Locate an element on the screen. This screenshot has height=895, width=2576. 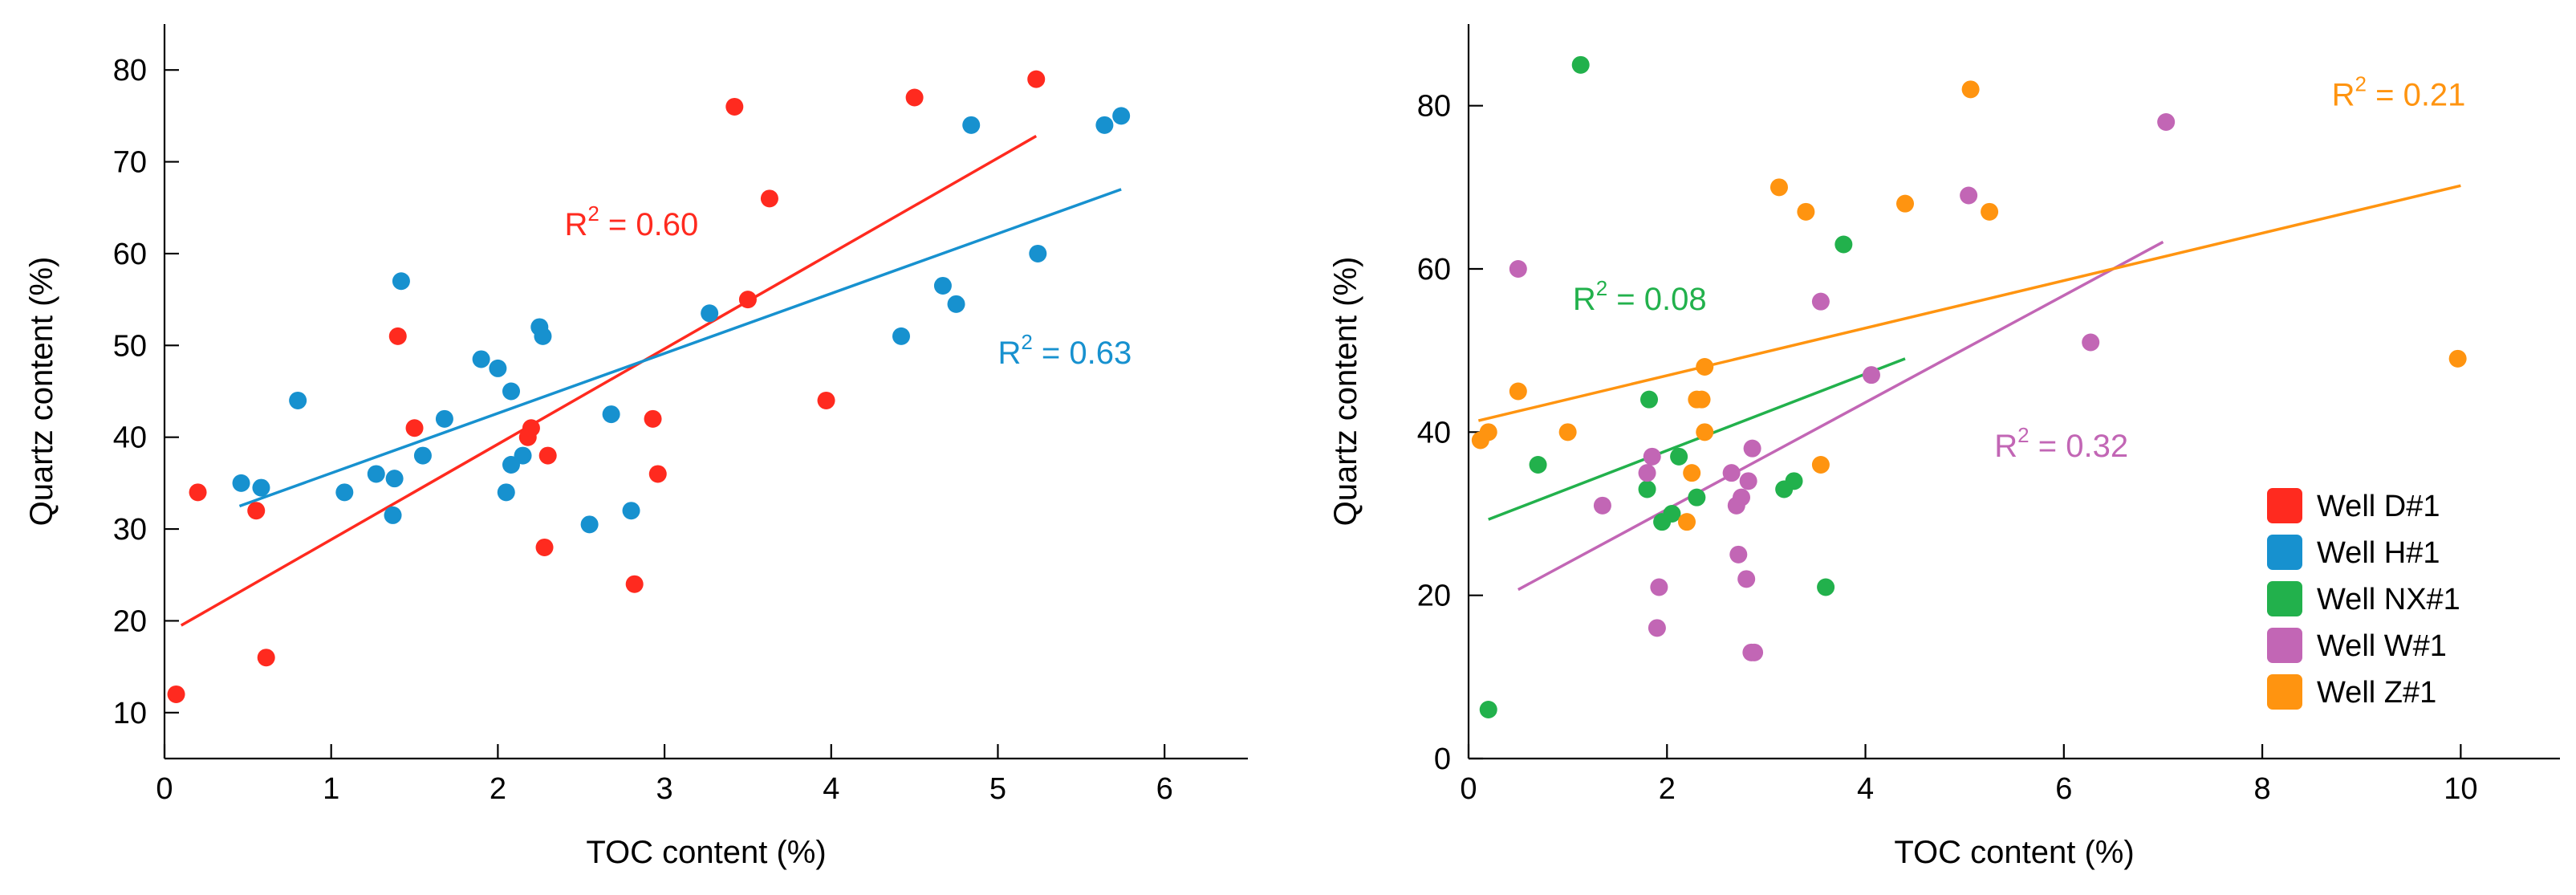
trend-line-nx1 is located at coordinates (1697, 439).